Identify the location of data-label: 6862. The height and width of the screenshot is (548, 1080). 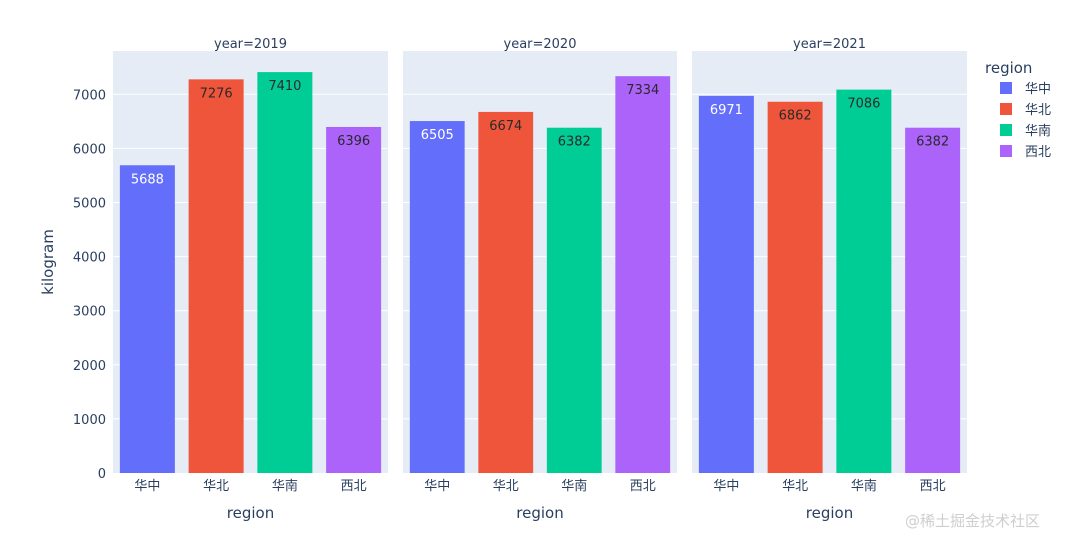
(795, 116).